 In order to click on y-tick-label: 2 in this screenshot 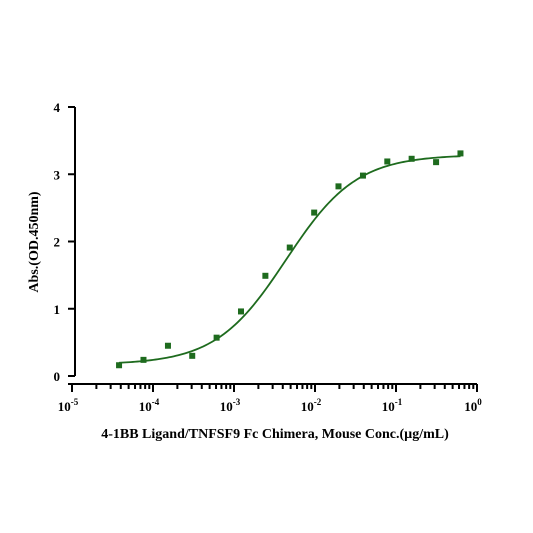, I will do `click(57, 242)`.